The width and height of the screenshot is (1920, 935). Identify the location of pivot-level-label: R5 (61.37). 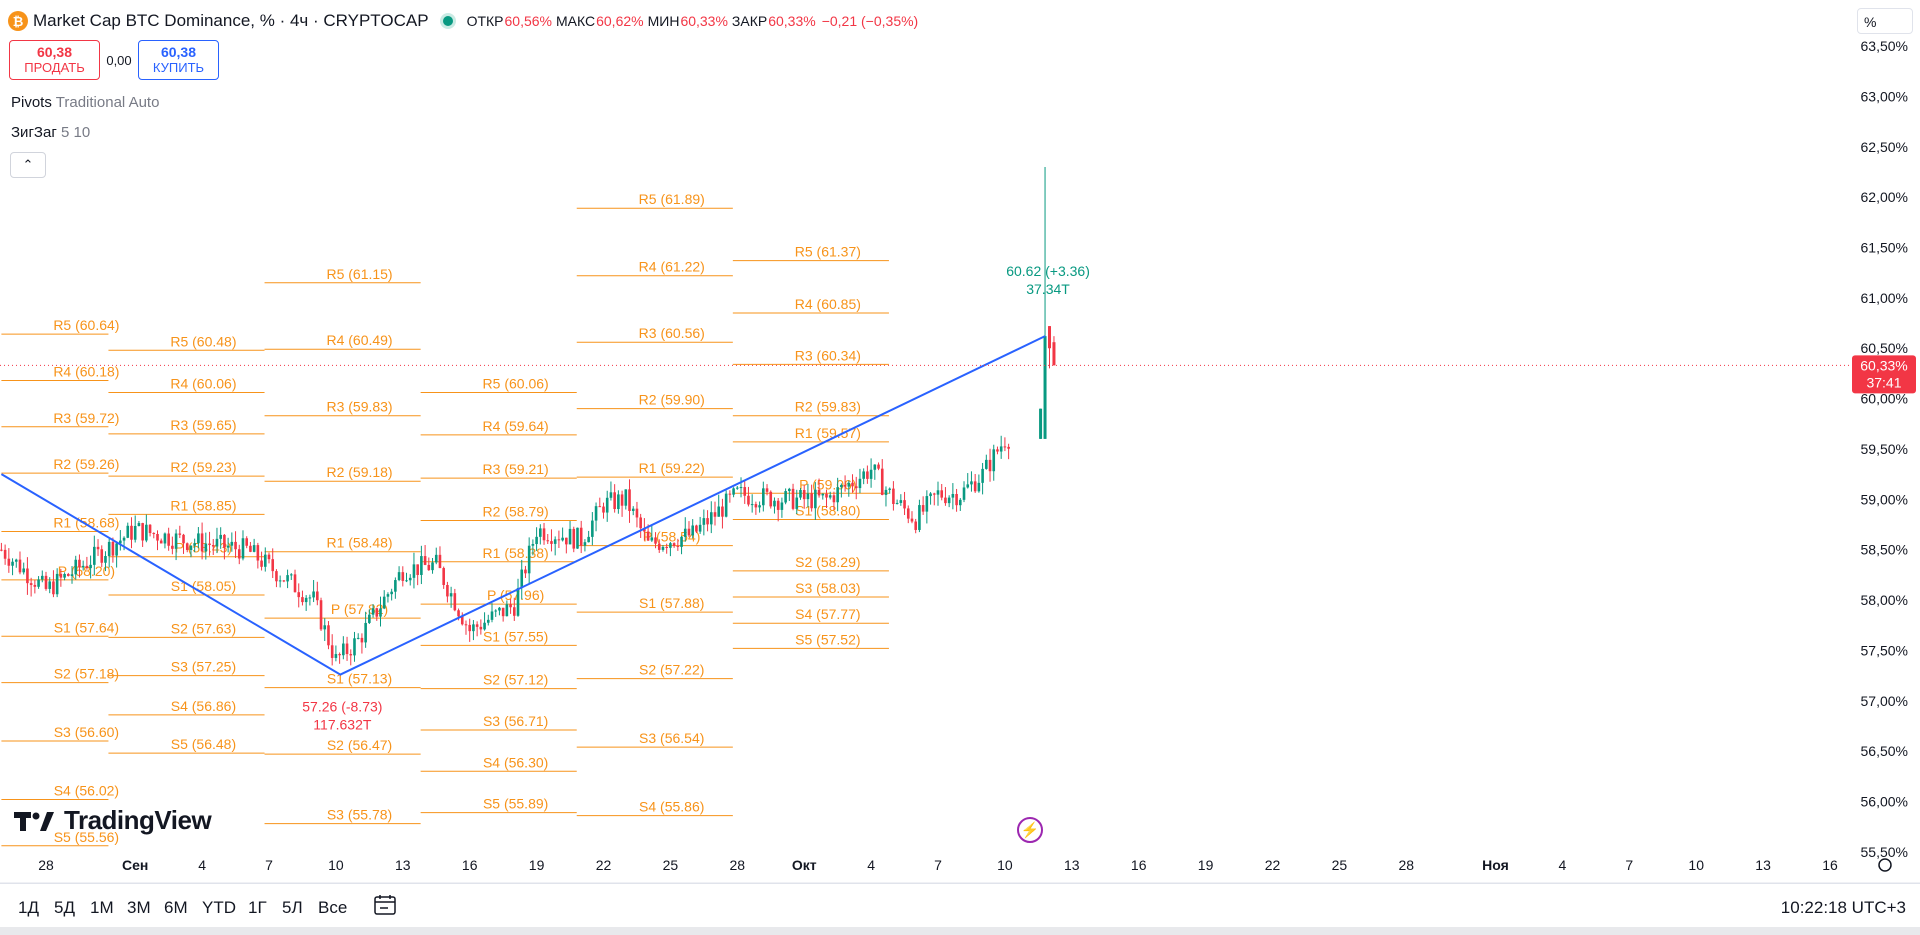
(828, 252).